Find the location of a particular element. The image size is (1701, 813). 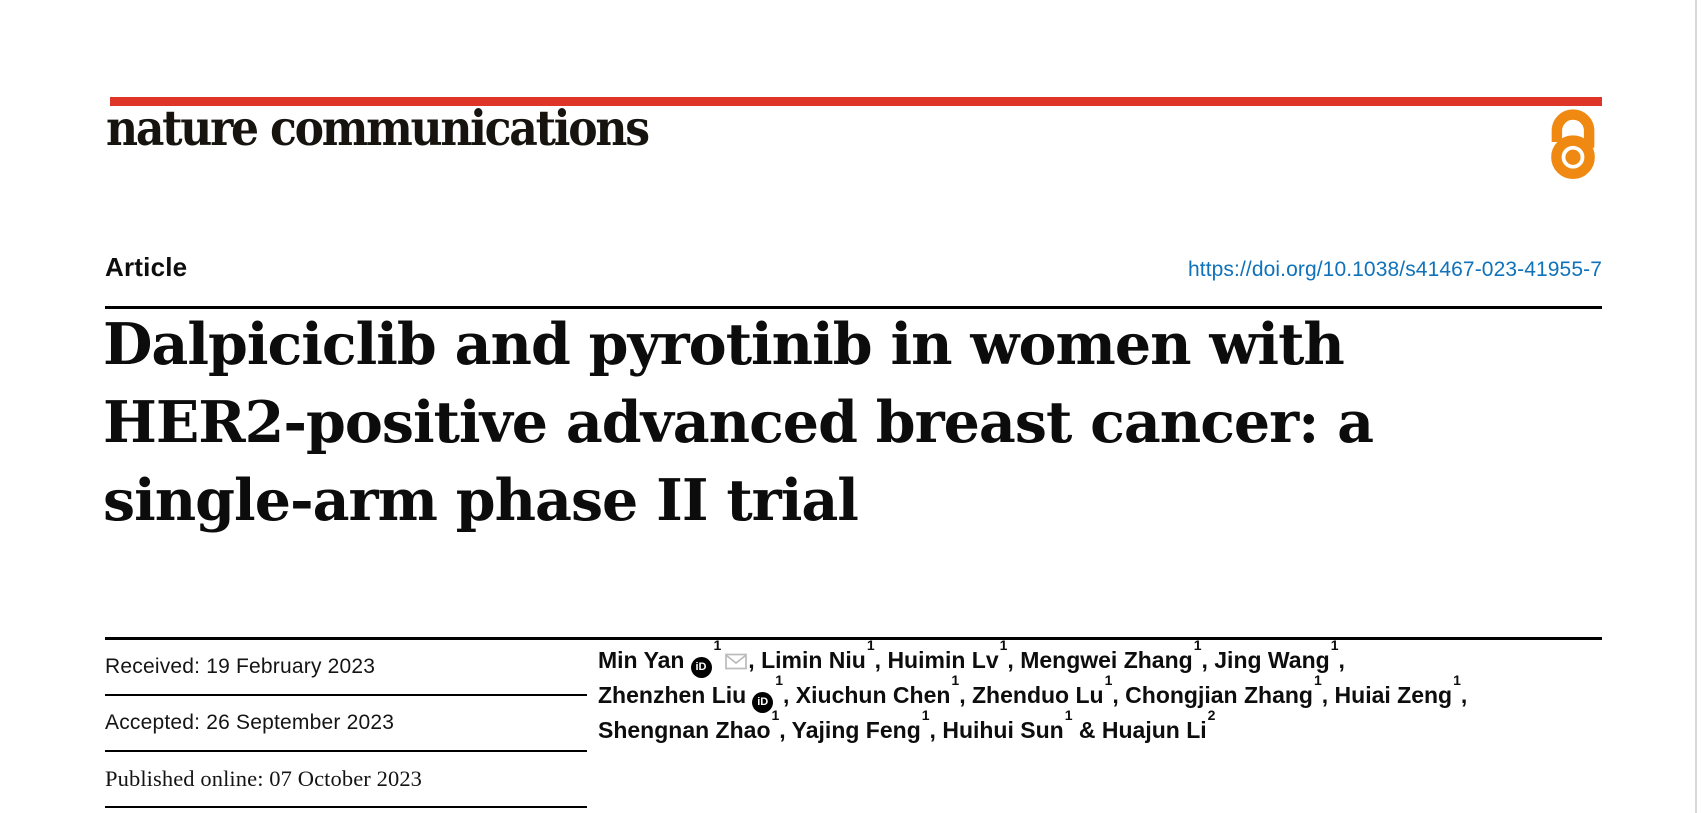

author-name: Chongjian Zhang is located at coordinates (1219, 695).